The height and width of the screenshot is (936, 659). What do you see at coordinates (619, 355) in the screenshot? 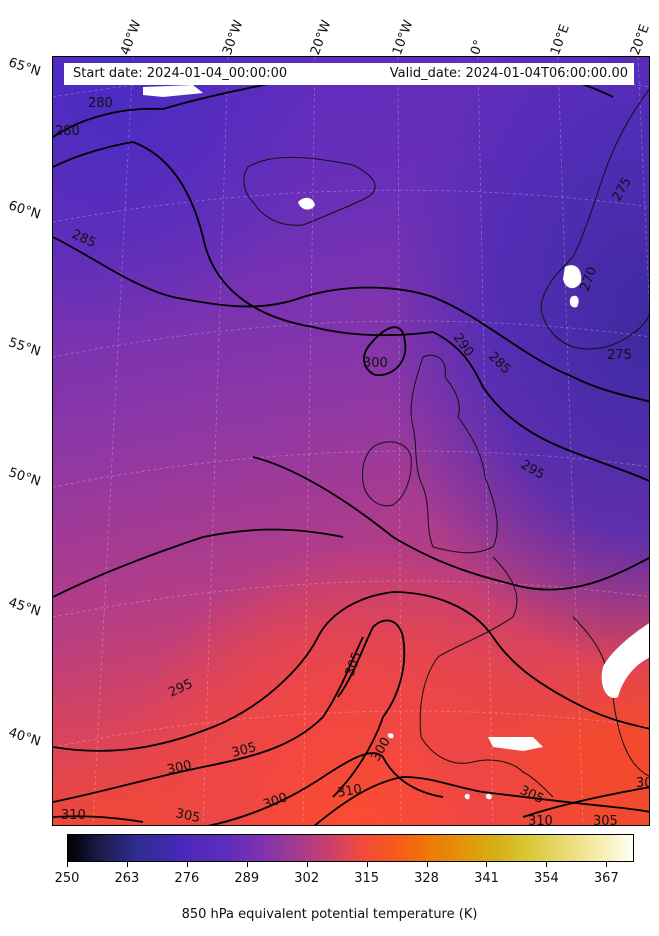
I see `contour-label: 275` at bounding box center [619, 355].